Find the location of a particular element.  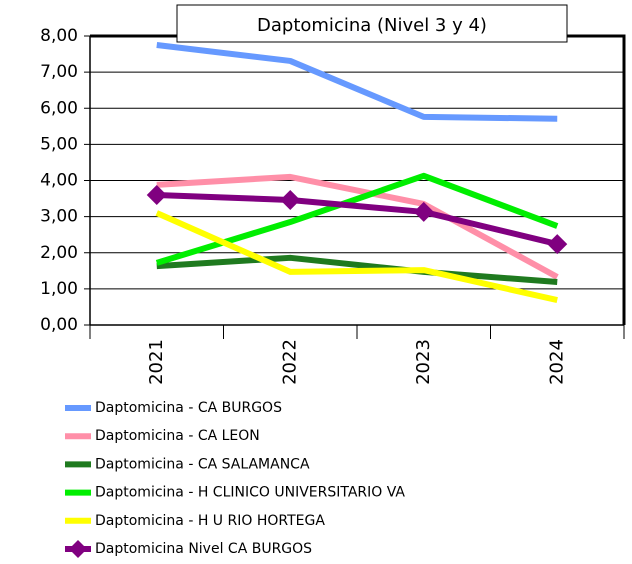

legend-label: Daptomicina - CA BURGOS is located at coordinates (188, 408).